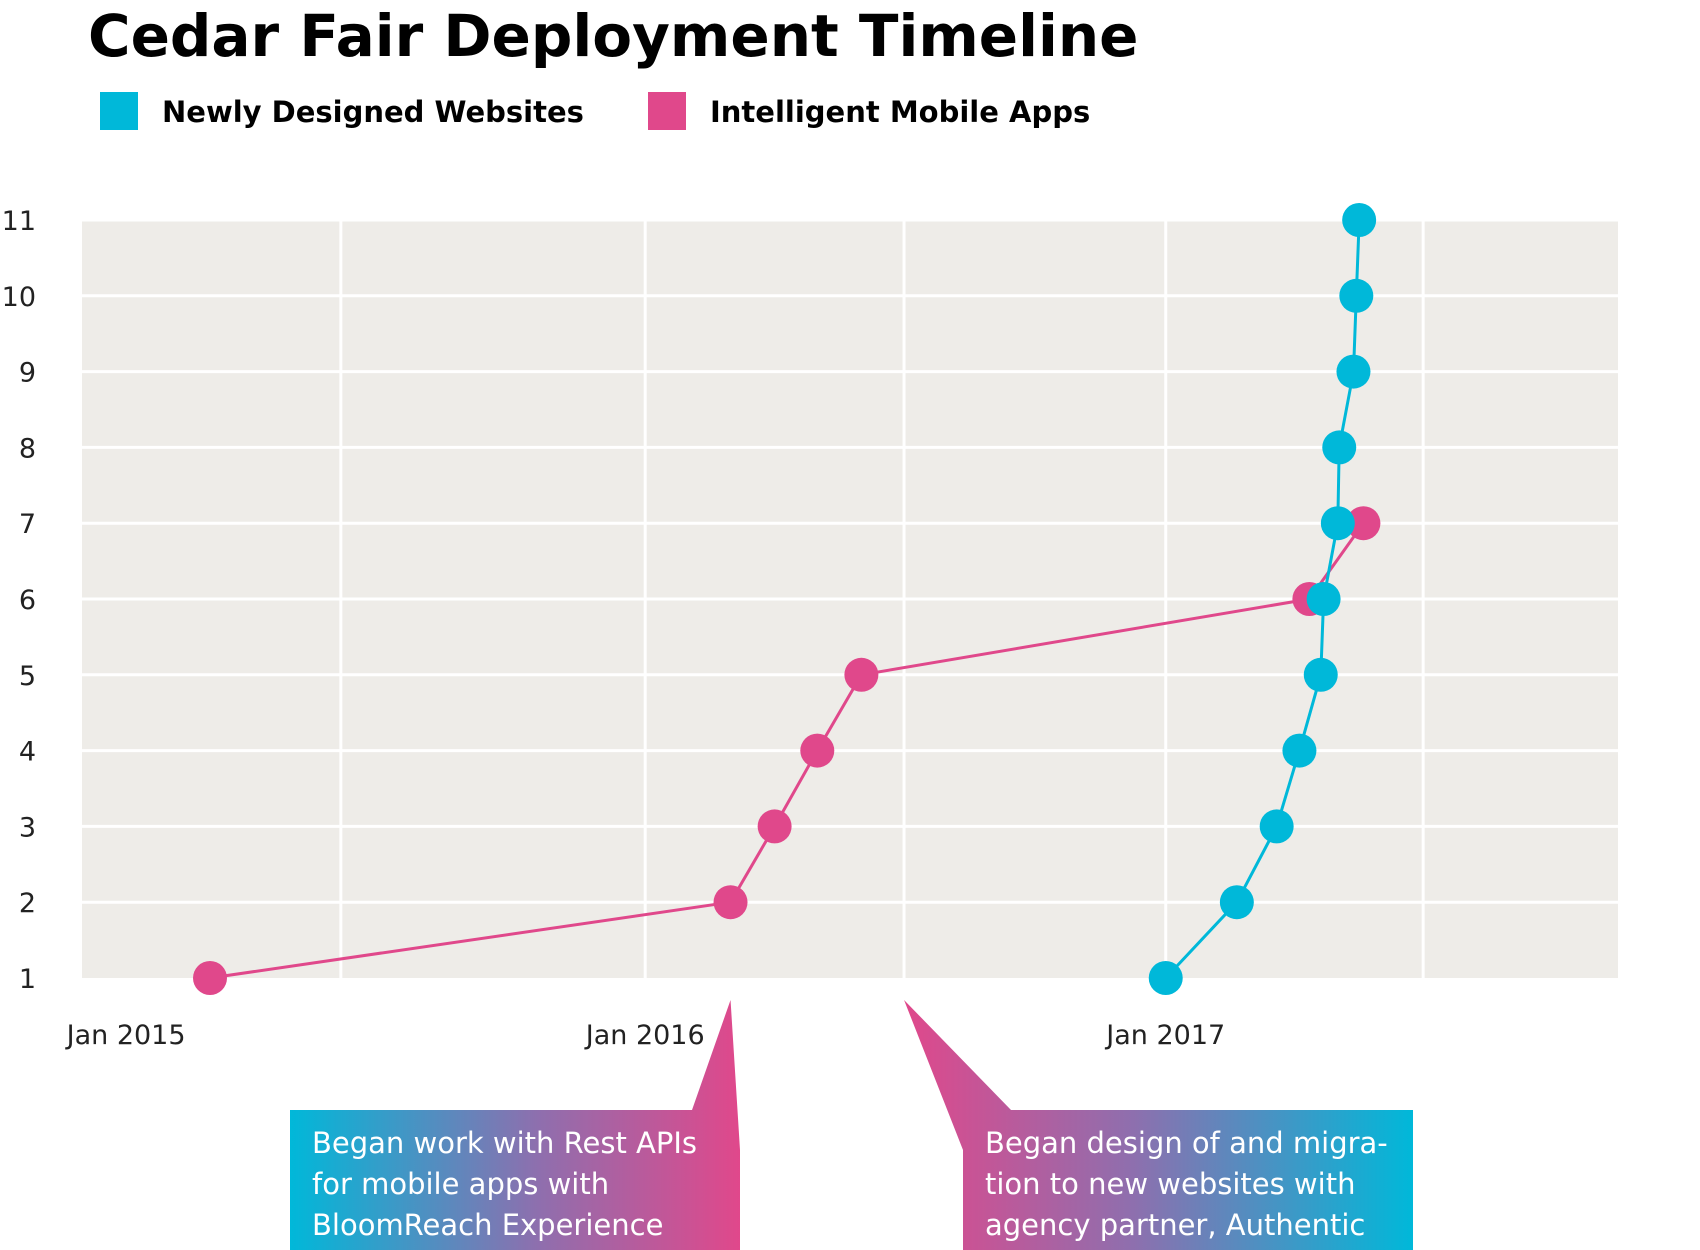 The width and height of the screenshot is (1700, 1250). What do you see at coordinates (1186, 1143) in the screenshot?
I see `callout-line: Began design of and migra-` at bounding box center [1186, 1143].